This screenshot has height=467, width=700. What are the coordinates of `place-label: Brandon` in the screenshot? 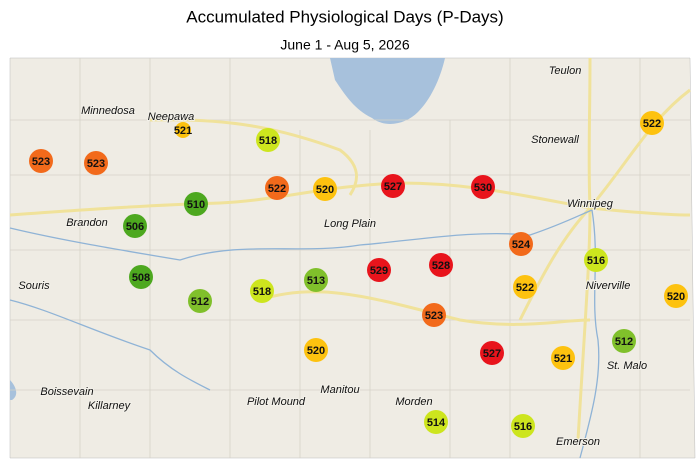 It's located at (87, 223).